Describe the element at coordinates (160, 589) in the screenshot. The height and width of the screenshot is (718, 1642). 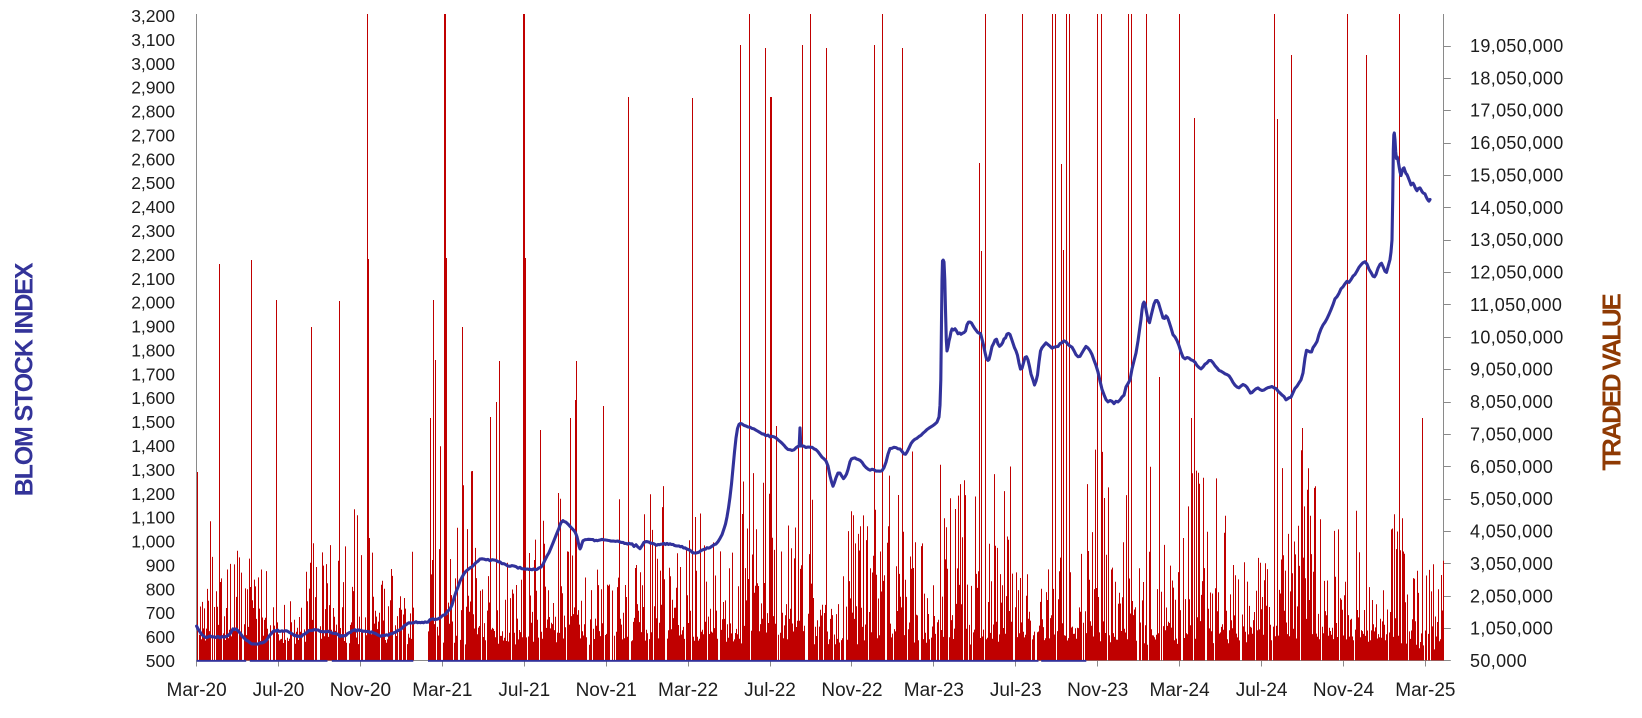
I see `svg-text: 800` at that location.